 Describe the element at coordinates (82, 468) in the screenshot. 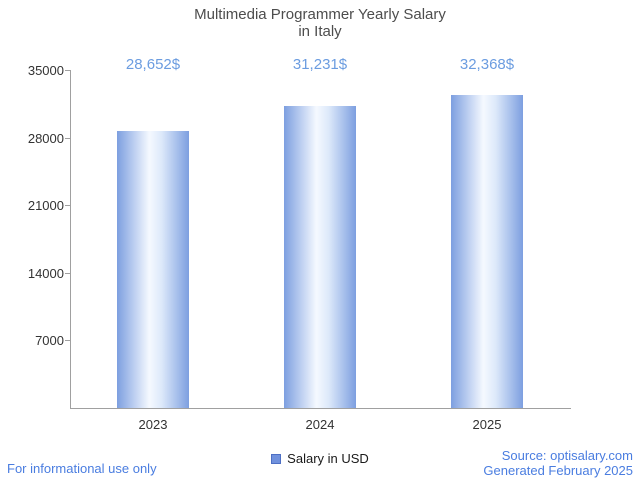

I see `informational-note: For informational use only` at that location.